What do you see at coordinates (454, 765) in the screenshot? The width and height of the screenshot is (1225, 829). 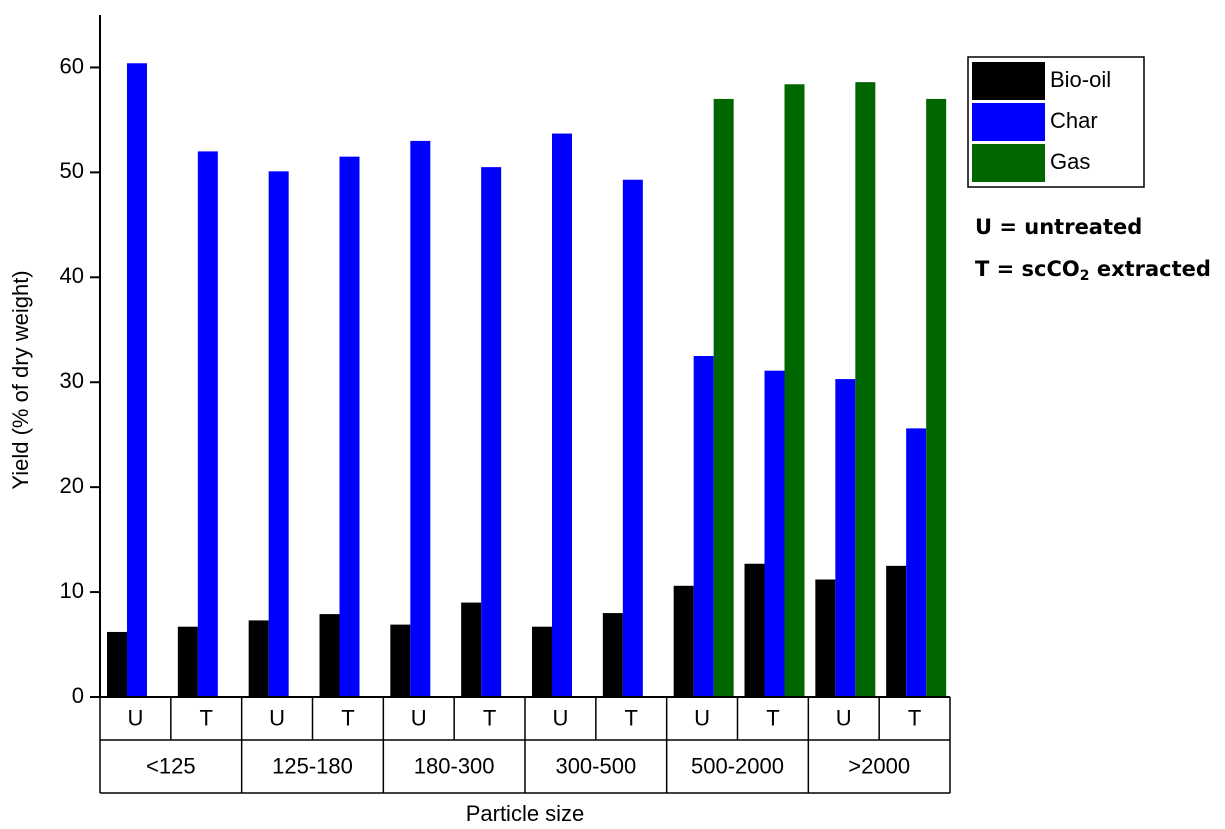 I see `group-label: 180-300` at bounding box center [454, 765].